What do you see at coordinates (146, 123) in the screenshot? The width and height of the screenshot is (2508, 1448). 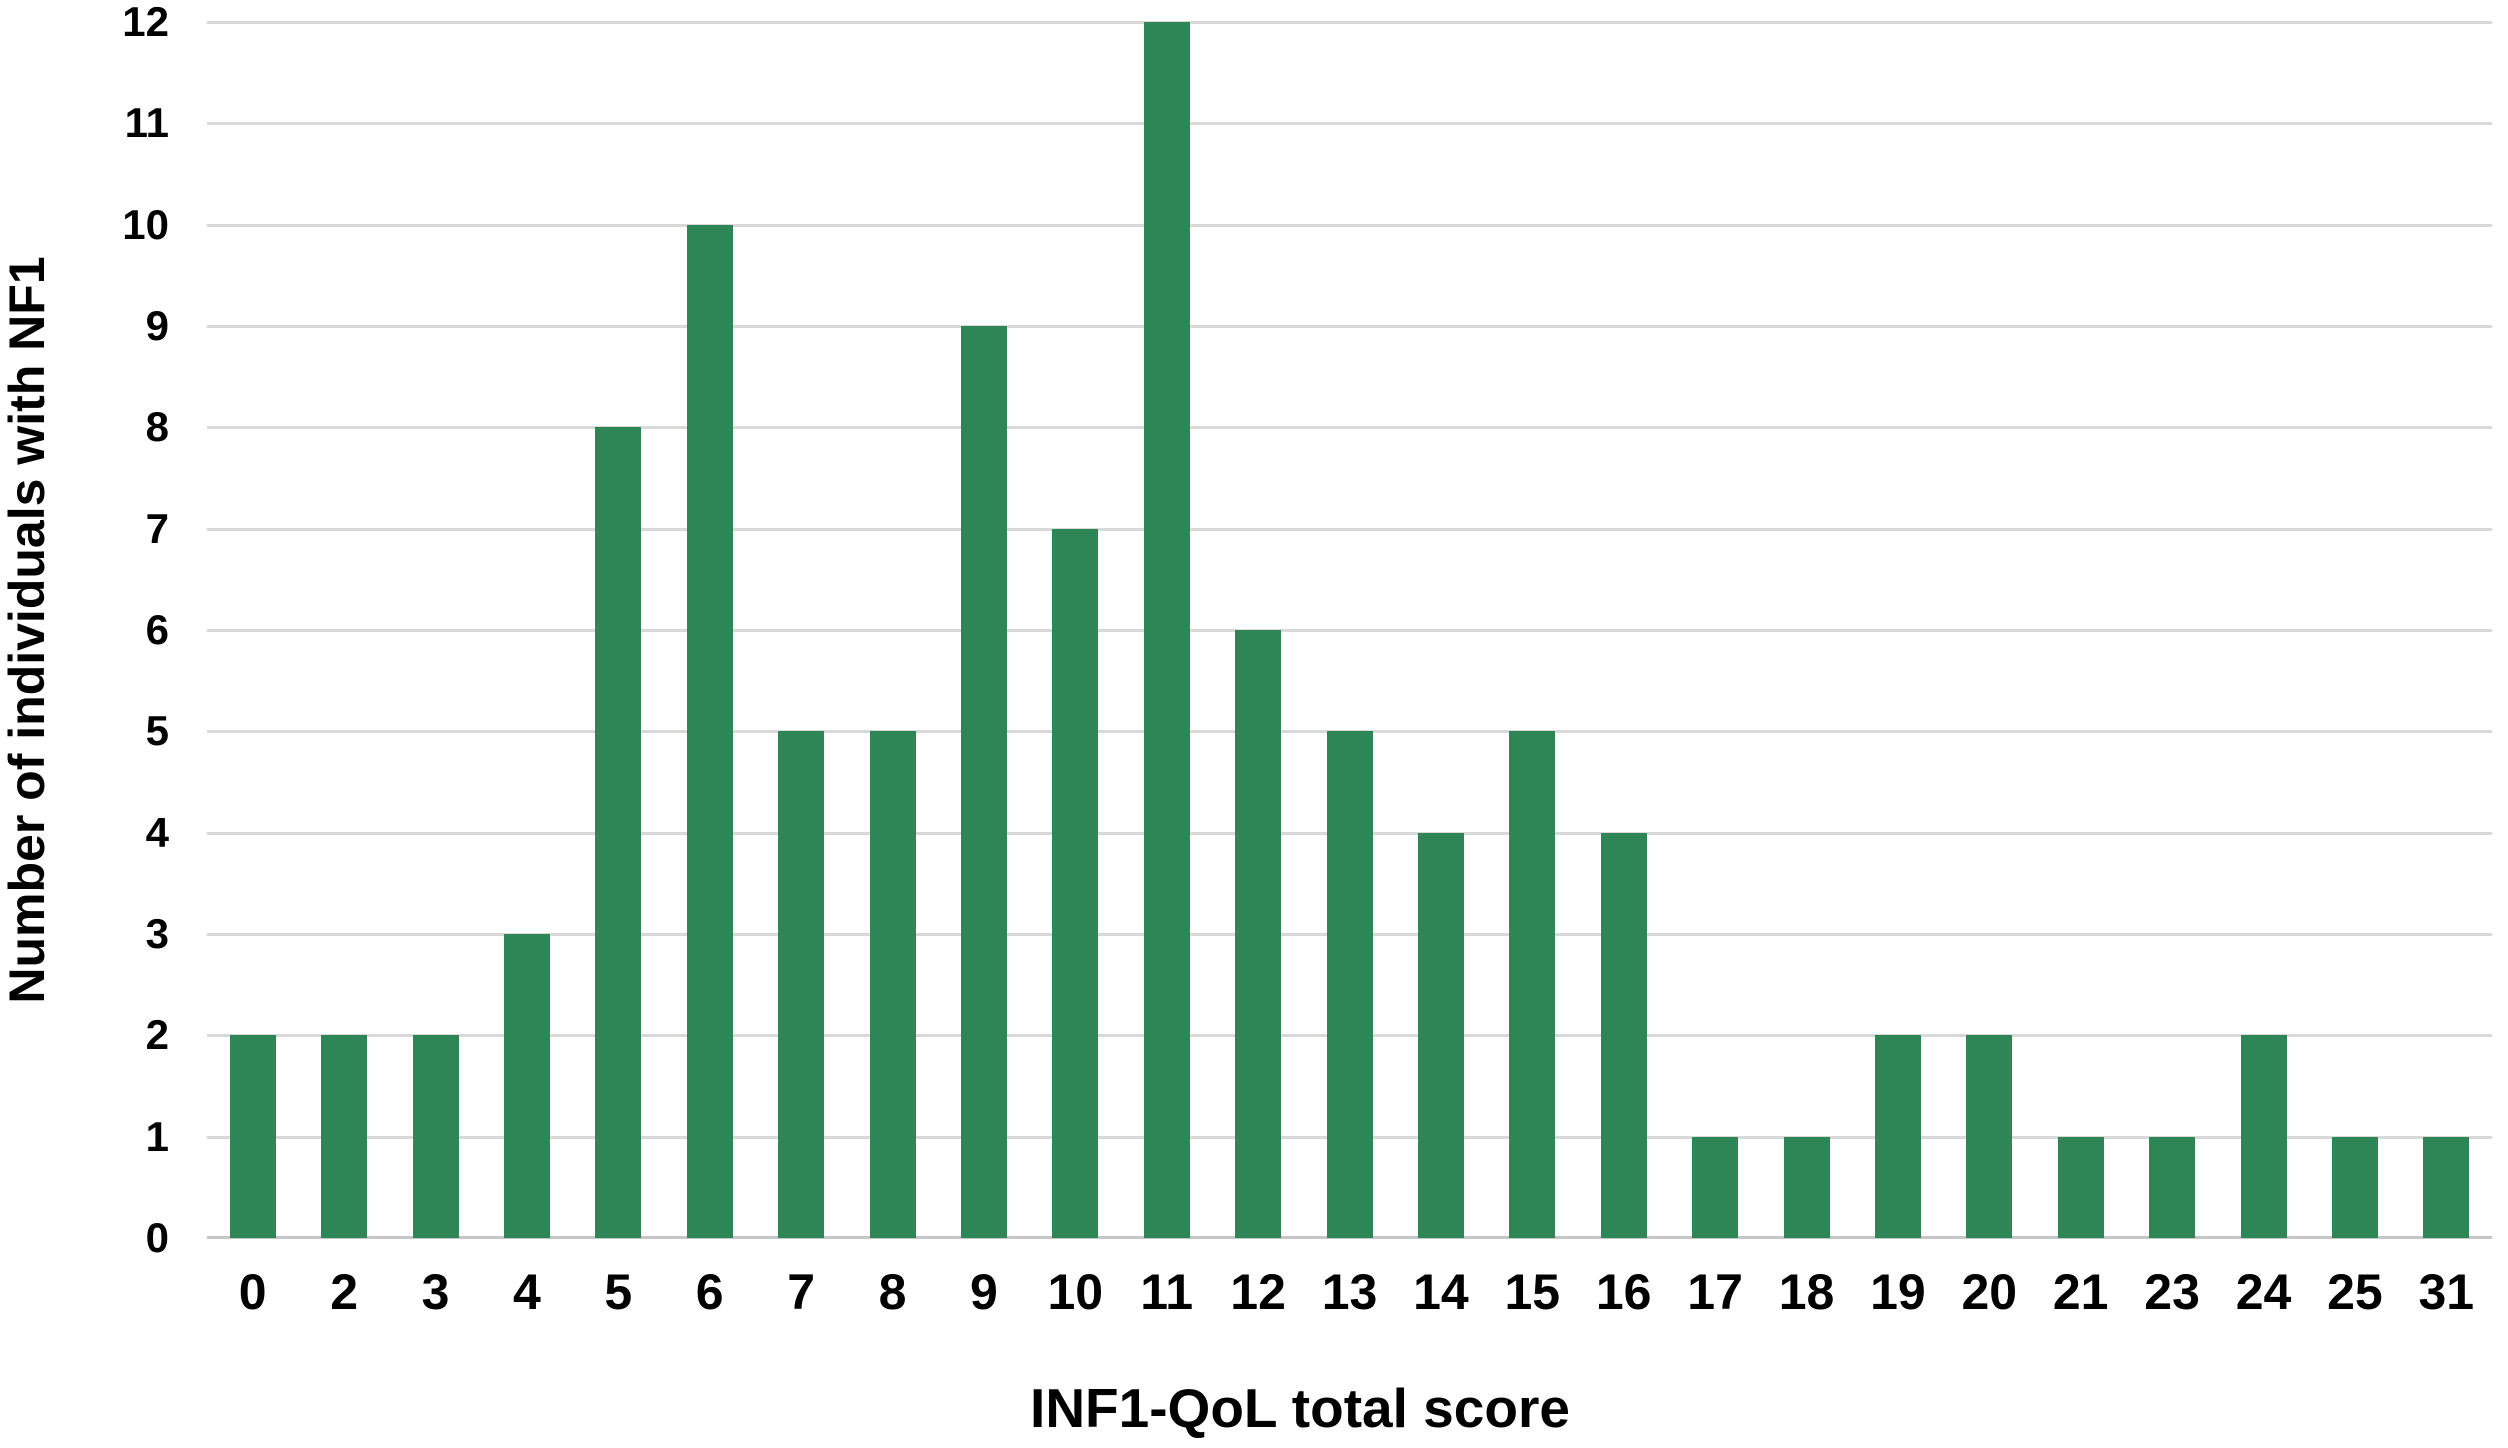 I see `y-tick-label-11: 11` at bounding box center [146, 123].